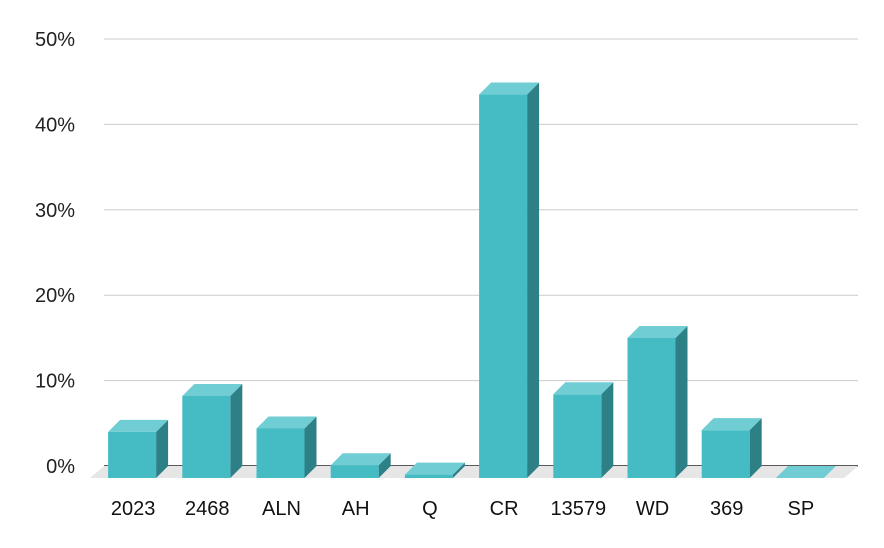  Describe the element at coordinates (801, 509) in the screenshot. I see `x-category-label: SP` at that location.